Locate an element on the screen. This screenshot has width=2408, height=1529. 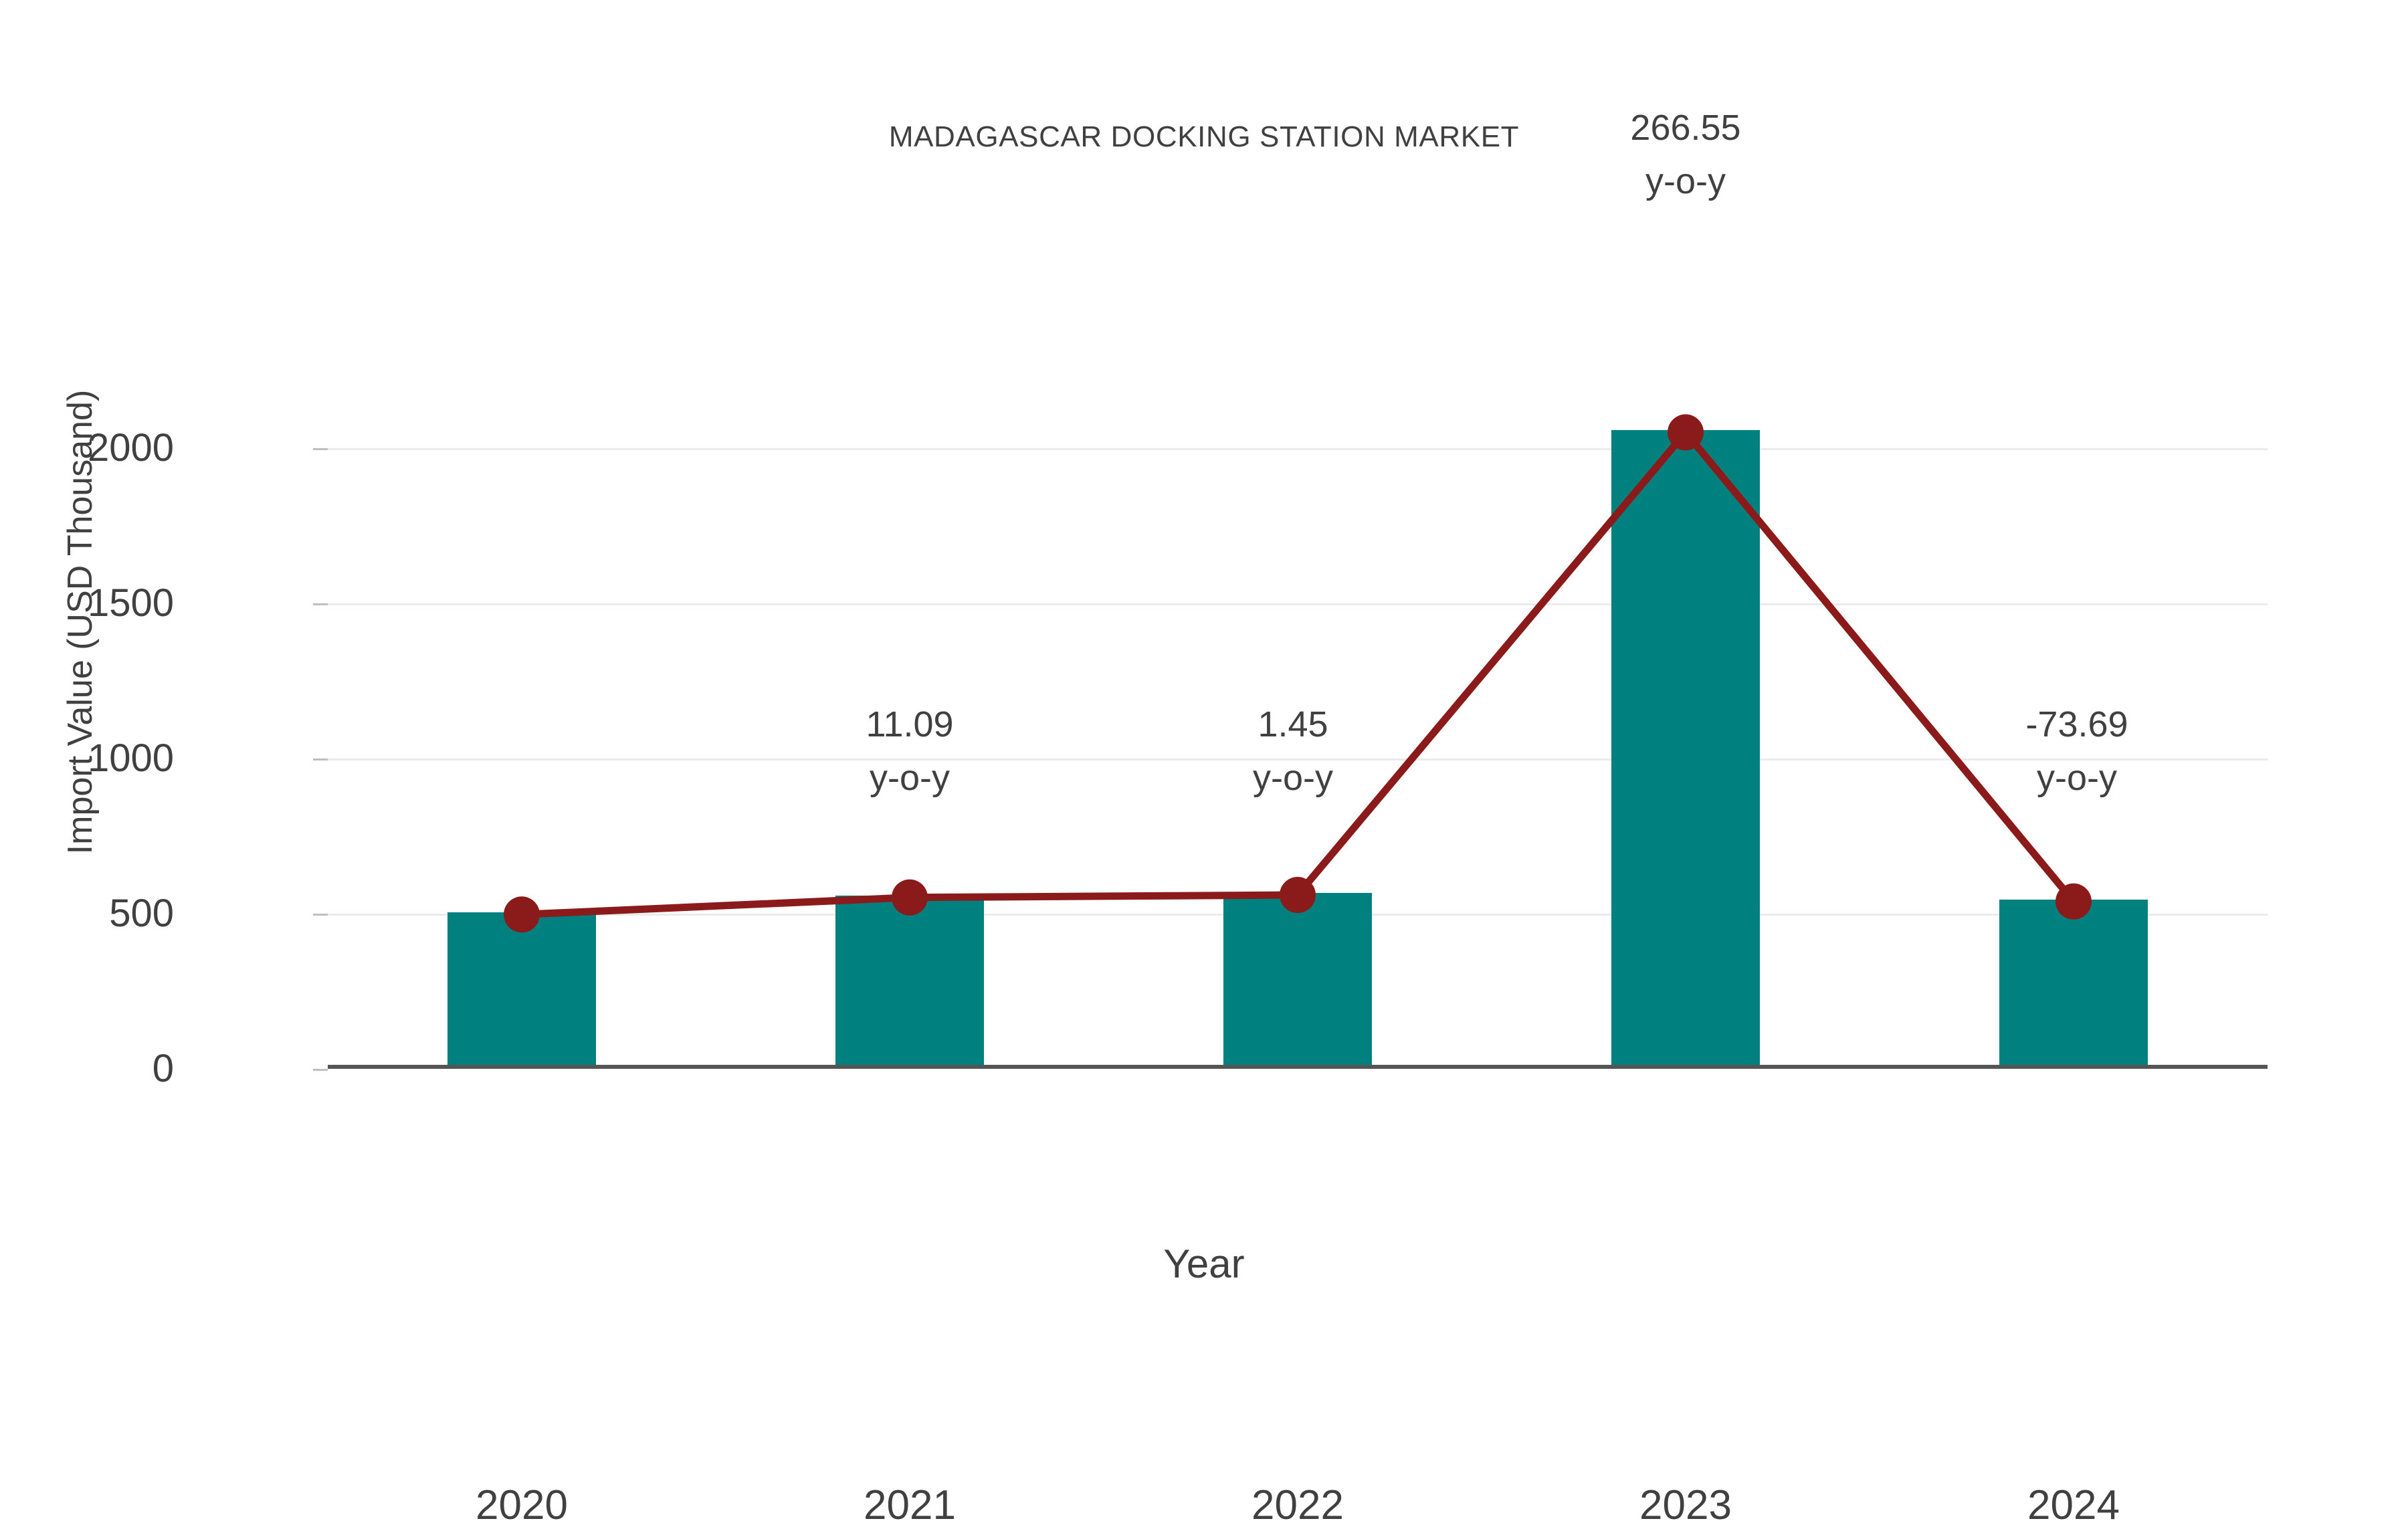
yoy-annotation-2021: 11.09 y-o-y is located at coordinates (909, 752).